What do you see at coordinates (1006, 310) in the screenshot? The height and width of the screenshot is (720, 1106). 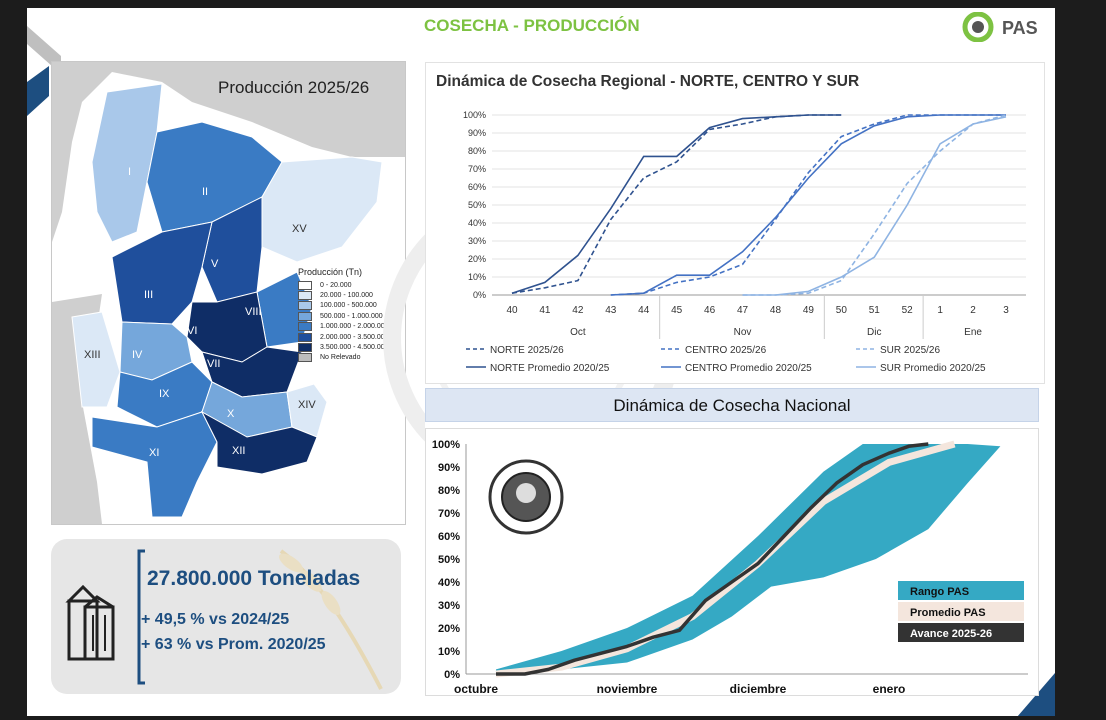 I see `x-tick-label: 3` at bounding box center [1006, 310].